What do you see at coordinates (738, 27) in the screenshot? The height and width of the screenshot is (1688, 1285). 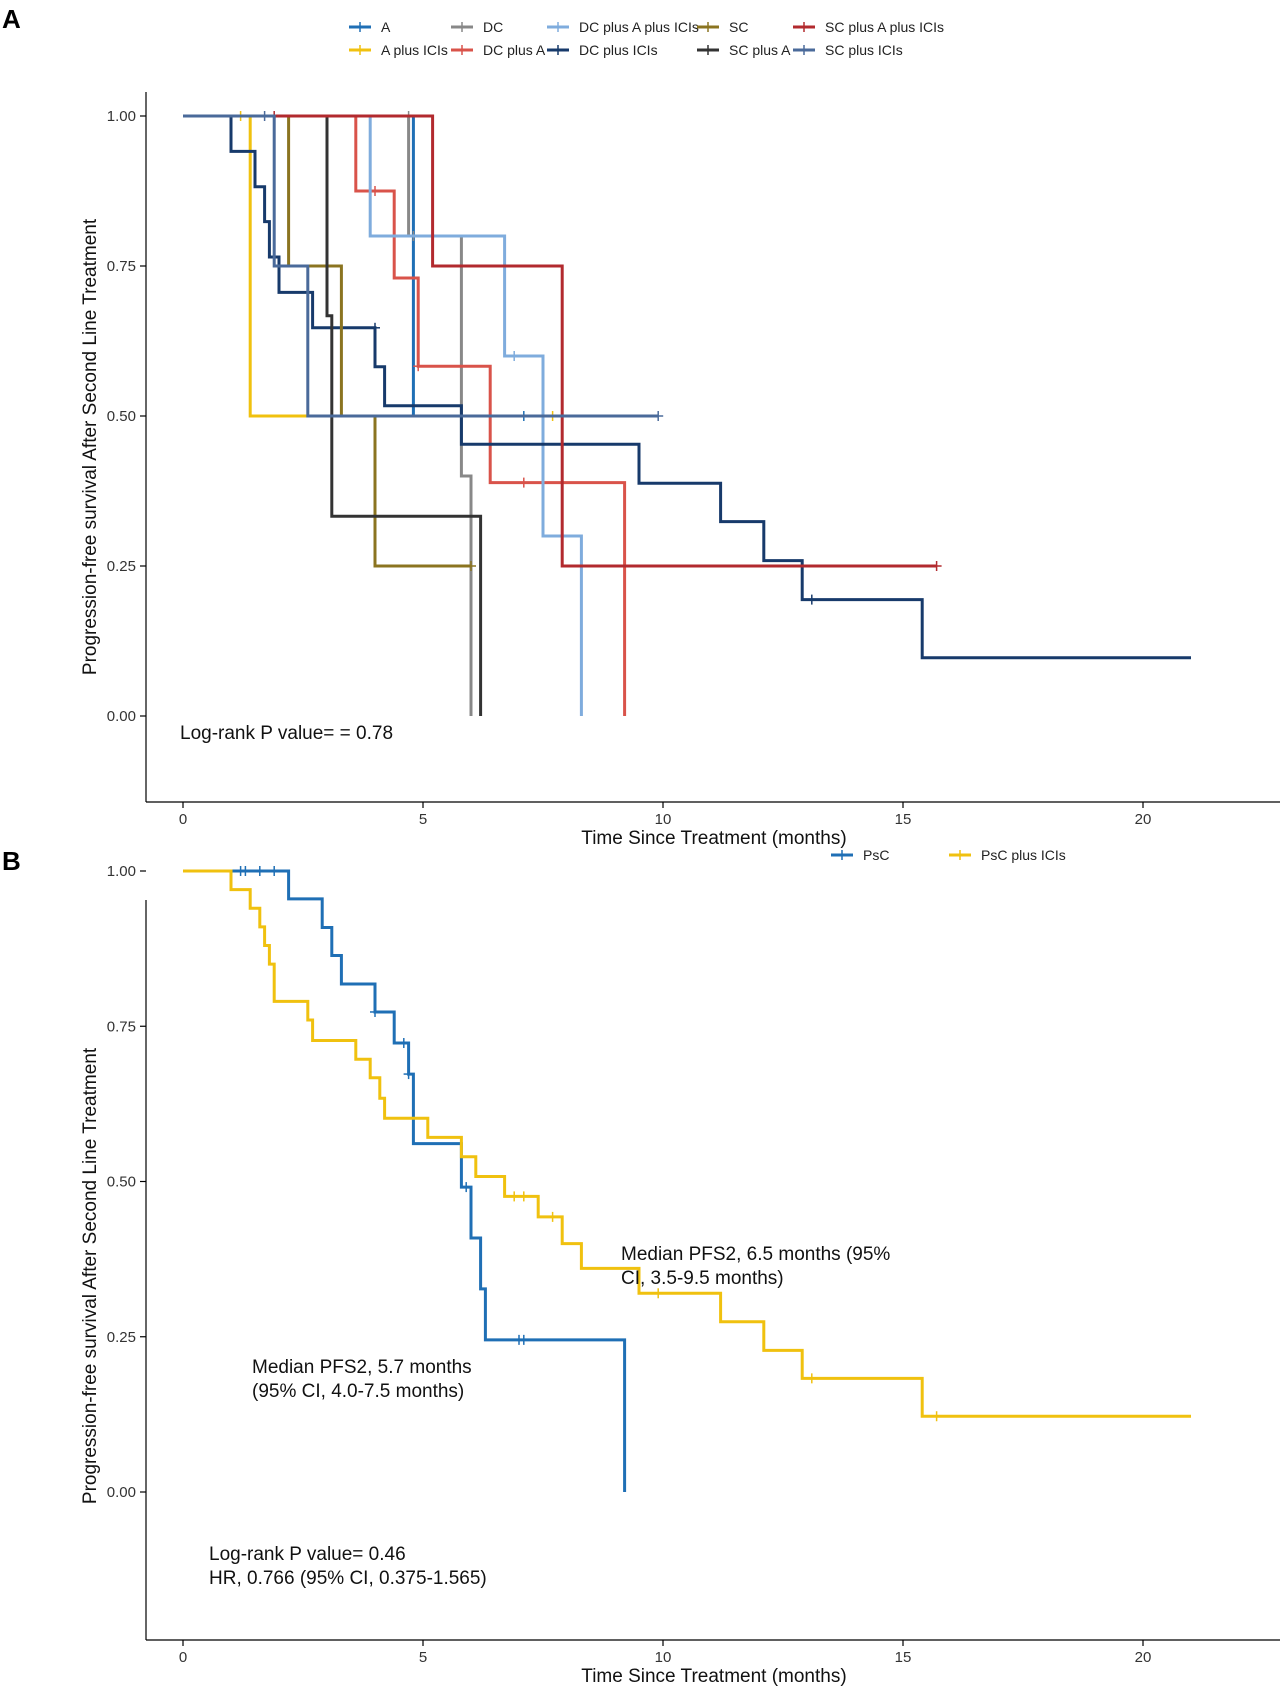 I see `legend-label: SC` at bounding box center [738, 27].